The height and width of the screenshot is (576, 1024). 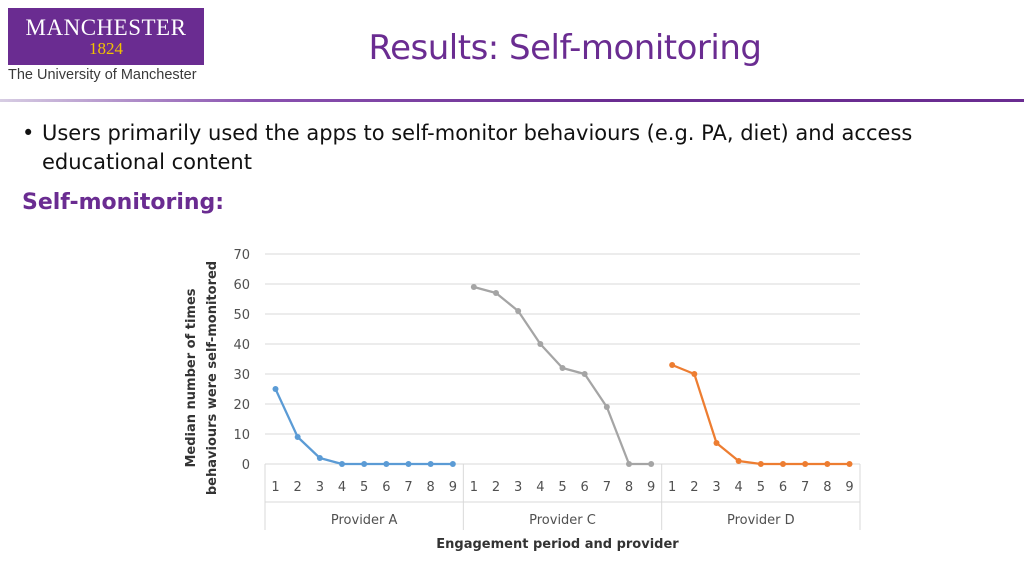 What do you see at coordinates (565, 48) in the screenshot?
I see `slide-title: Results: Self-monitoring` at bounding box center [565, 48].